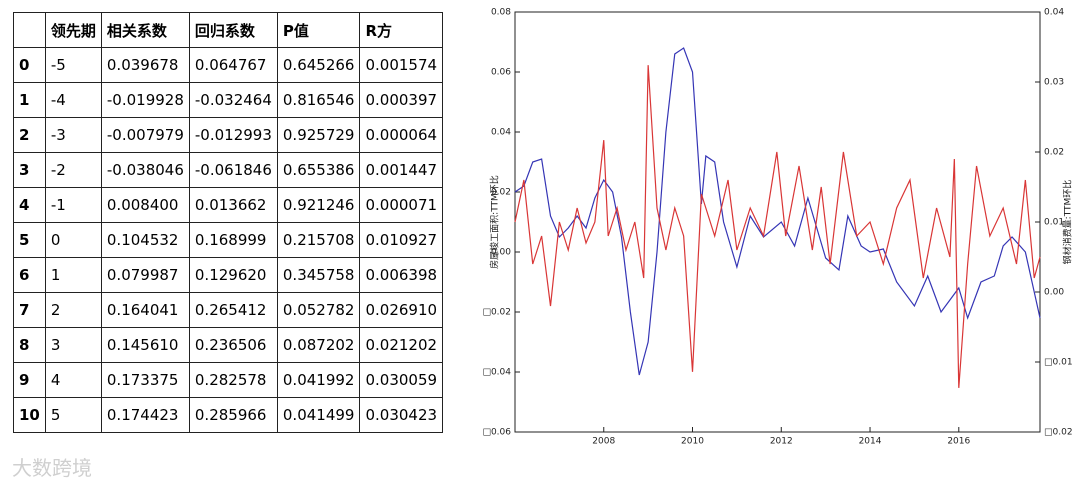  I want to click on table-cell: 0.001447, so click(401, 170).